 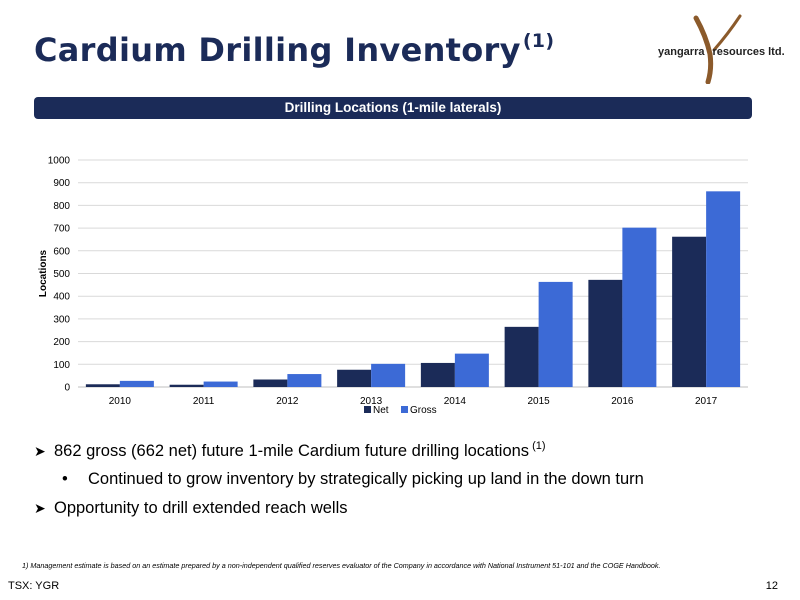 I want to click on page-title: Cardium Drilling Inventory (1), so click(x=294, y=49).